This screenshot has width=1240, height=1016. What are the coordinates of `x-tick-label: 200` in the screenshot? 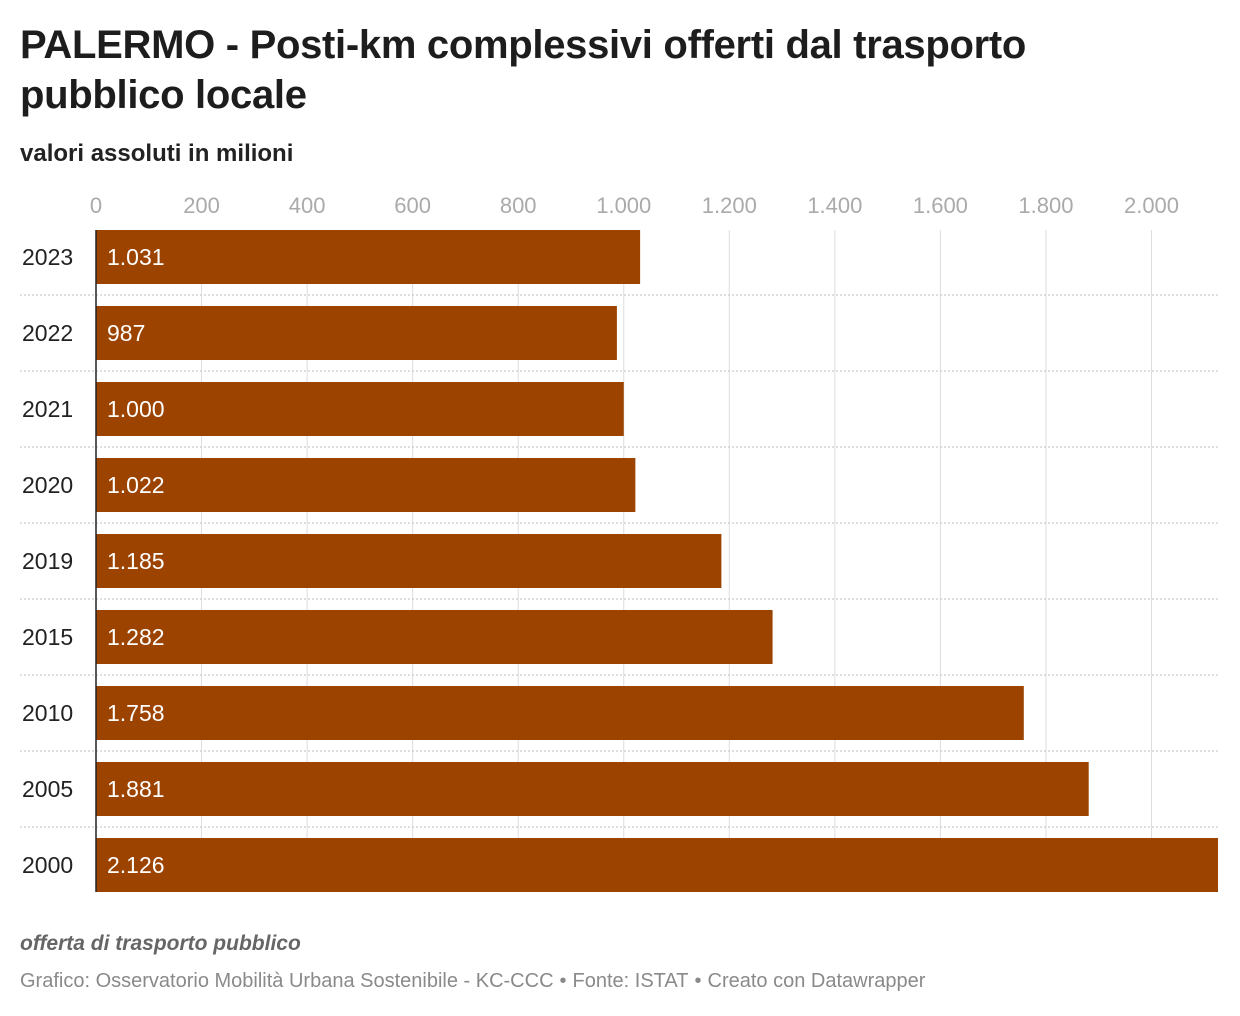 It's located at (201, 205).